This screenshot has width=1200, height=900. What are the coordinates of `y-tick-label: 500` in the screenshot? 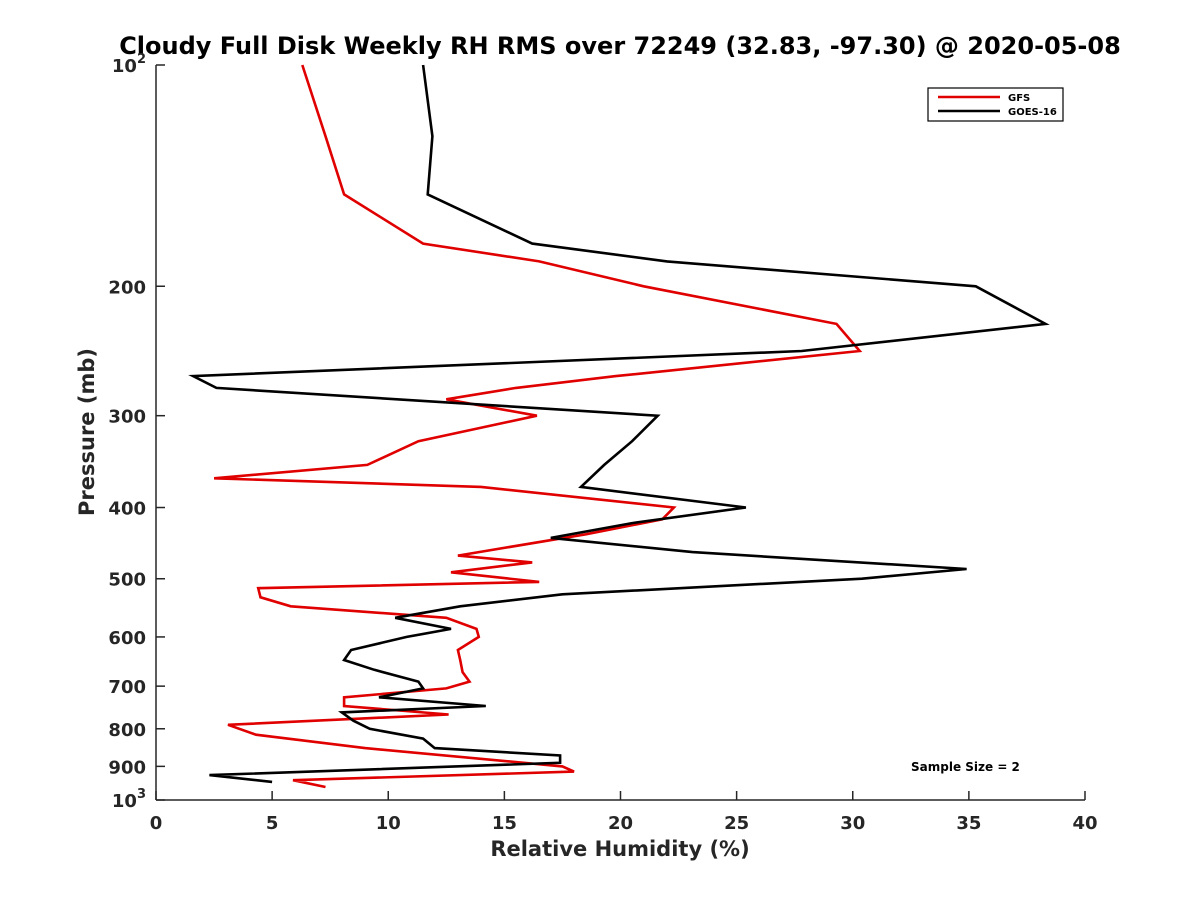 It's located at (127, 580).